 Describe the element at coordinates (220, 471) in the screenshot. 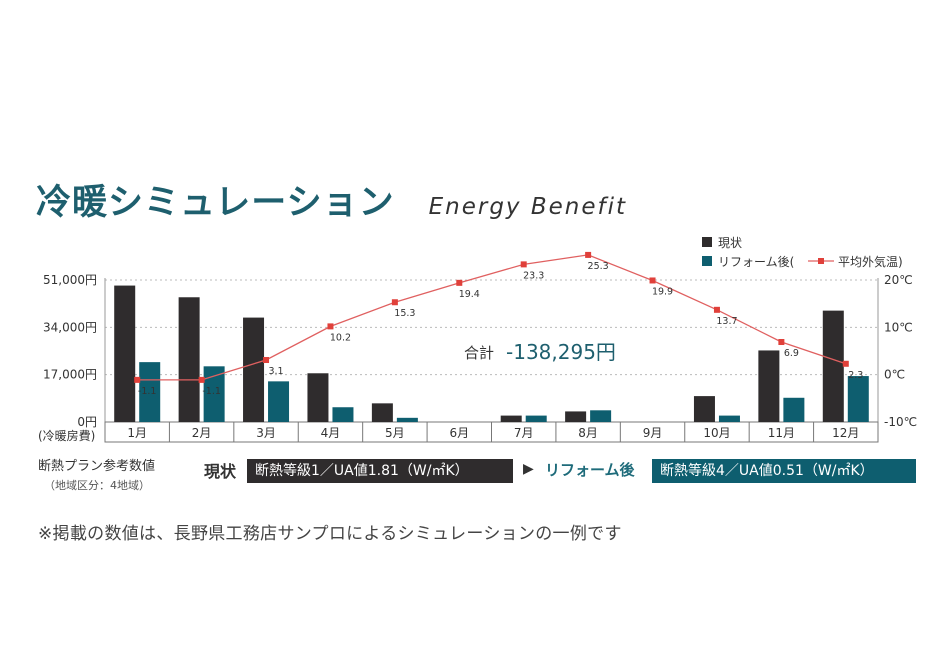

I see `spec-now-label: 現状` at that location.